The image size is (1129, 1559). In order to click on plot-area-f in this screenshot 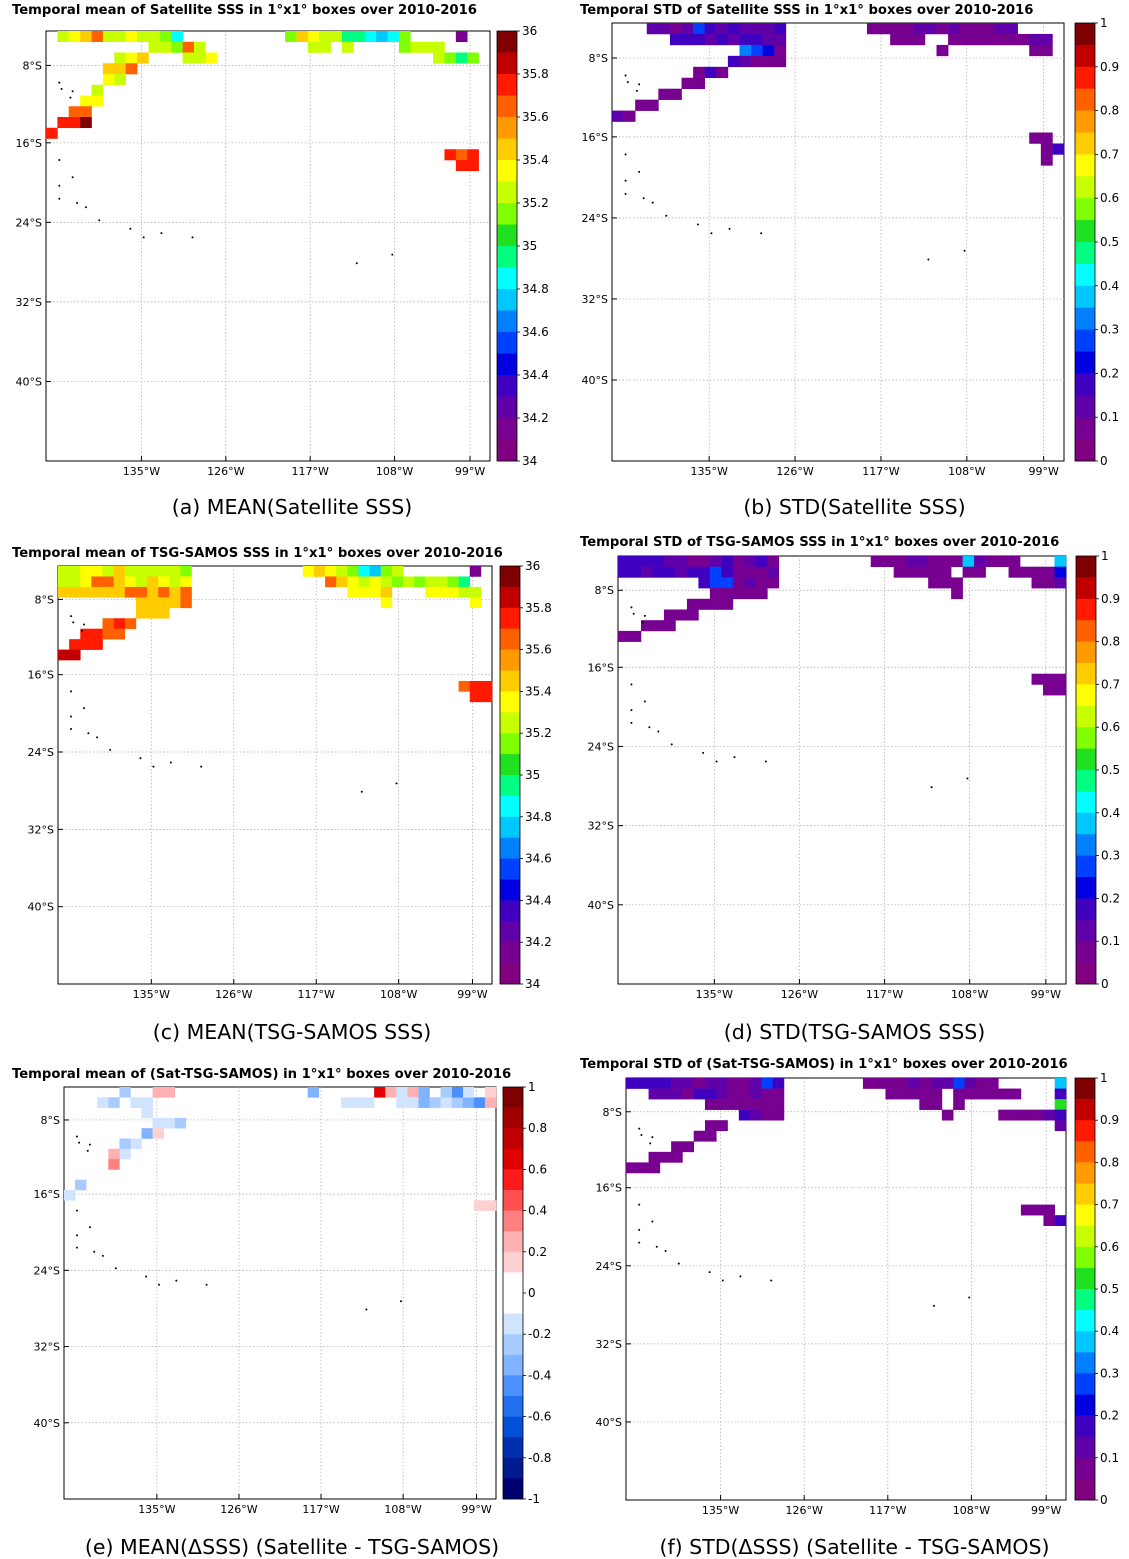, I will do `click(846, 1289)`.